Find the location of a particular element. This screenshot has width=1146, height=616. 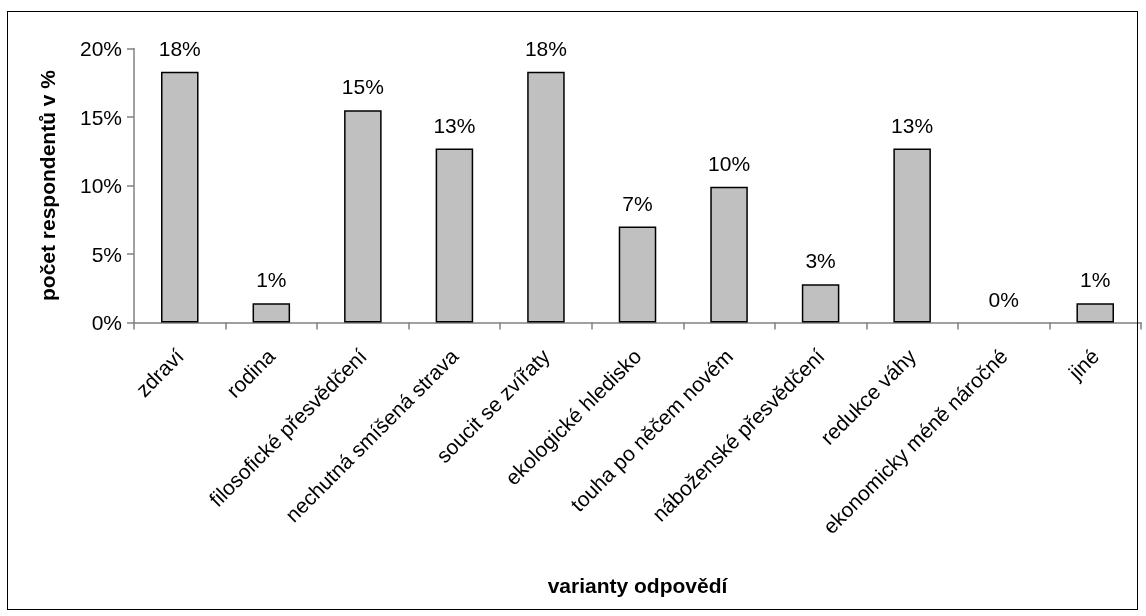

data-label: 7% is located at coordinates (637, 203).